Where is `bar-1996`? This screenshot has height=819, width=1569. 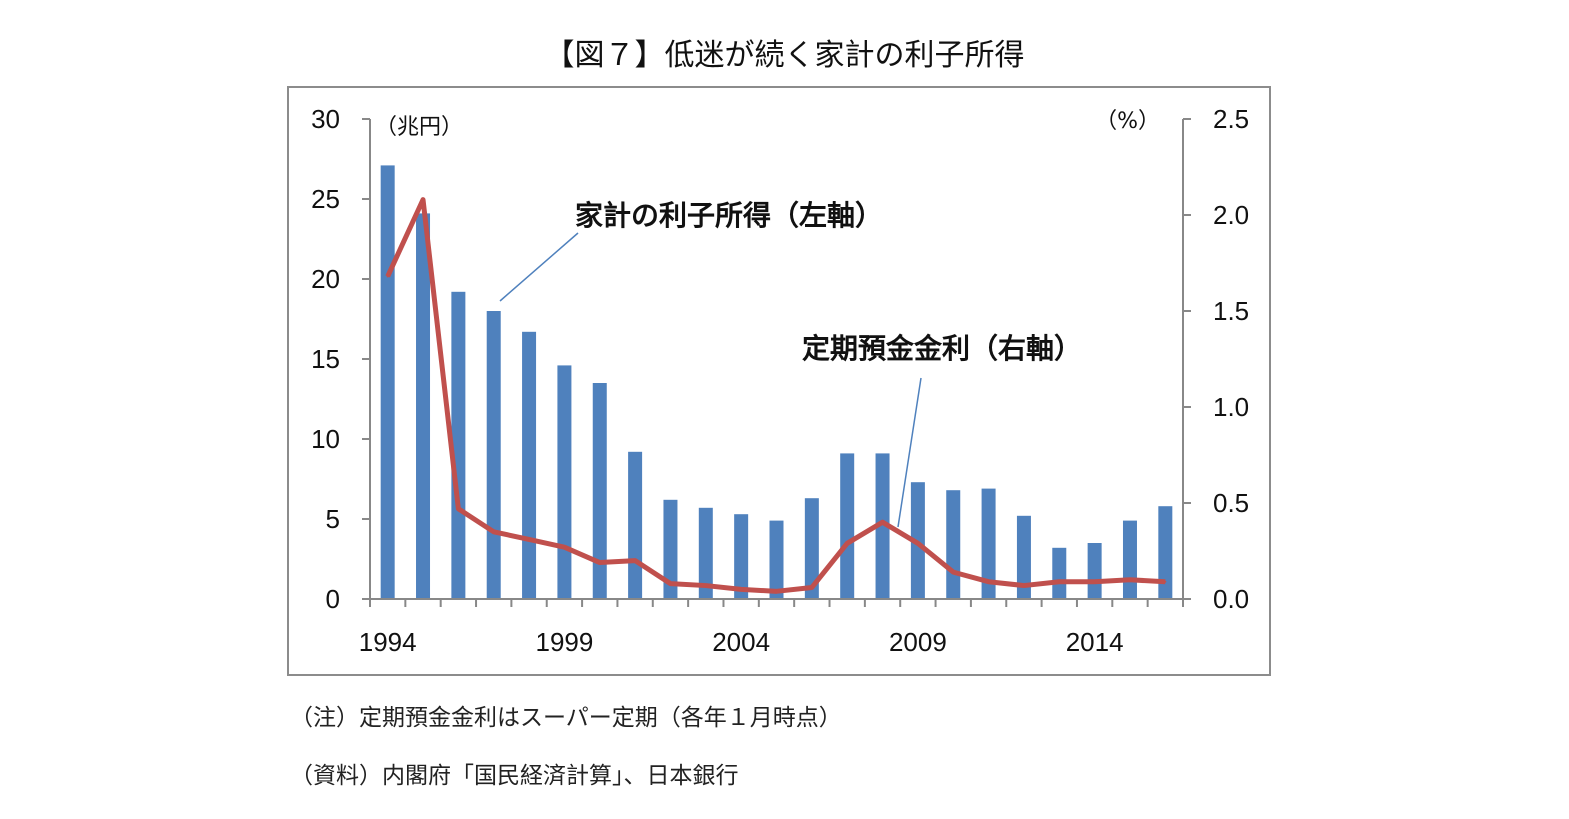
bar-1996 is located at coordinates (458, 445).